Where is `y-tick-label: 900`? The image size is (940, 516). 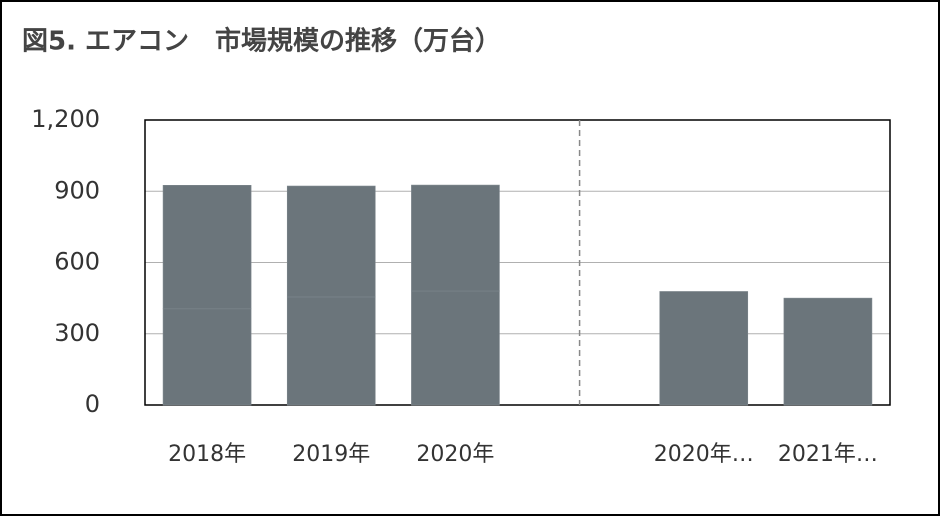
y-tick-label: 900 is located at coordinates (77, 190).